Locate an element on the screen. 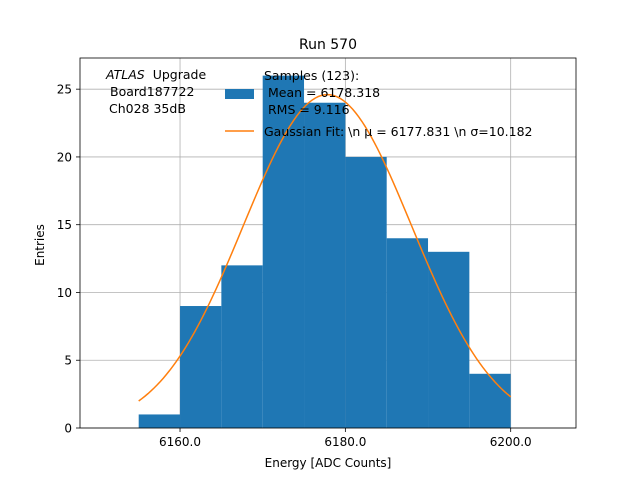 The width and height of the screenshot is (640, 480). y-tick-label: 20 is located at coordinates (64, 157).